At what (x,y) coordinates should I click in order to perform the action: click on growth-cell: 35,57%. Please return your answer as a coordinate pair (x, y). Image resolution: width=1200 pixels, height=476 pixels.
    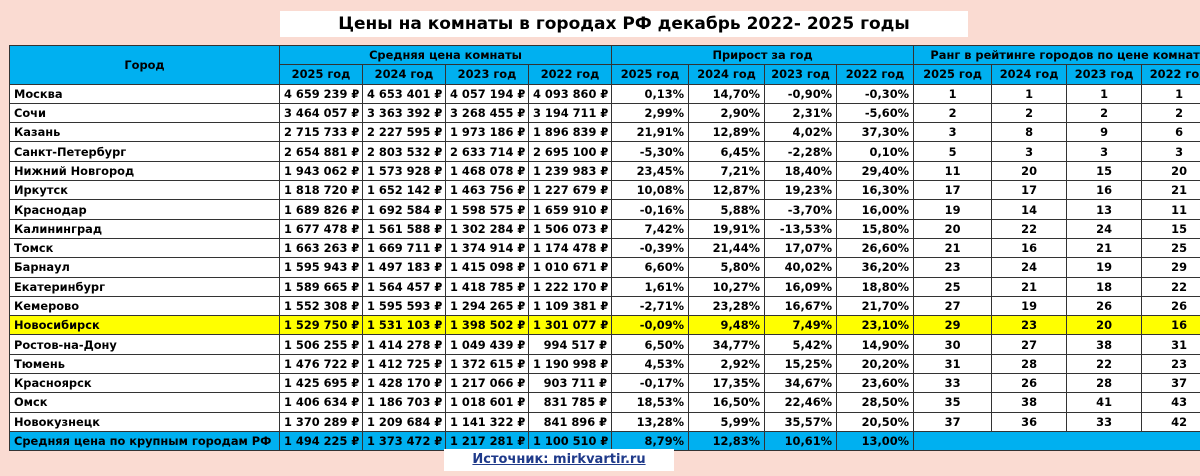
    Looking at the image, I should click on (801, 421).